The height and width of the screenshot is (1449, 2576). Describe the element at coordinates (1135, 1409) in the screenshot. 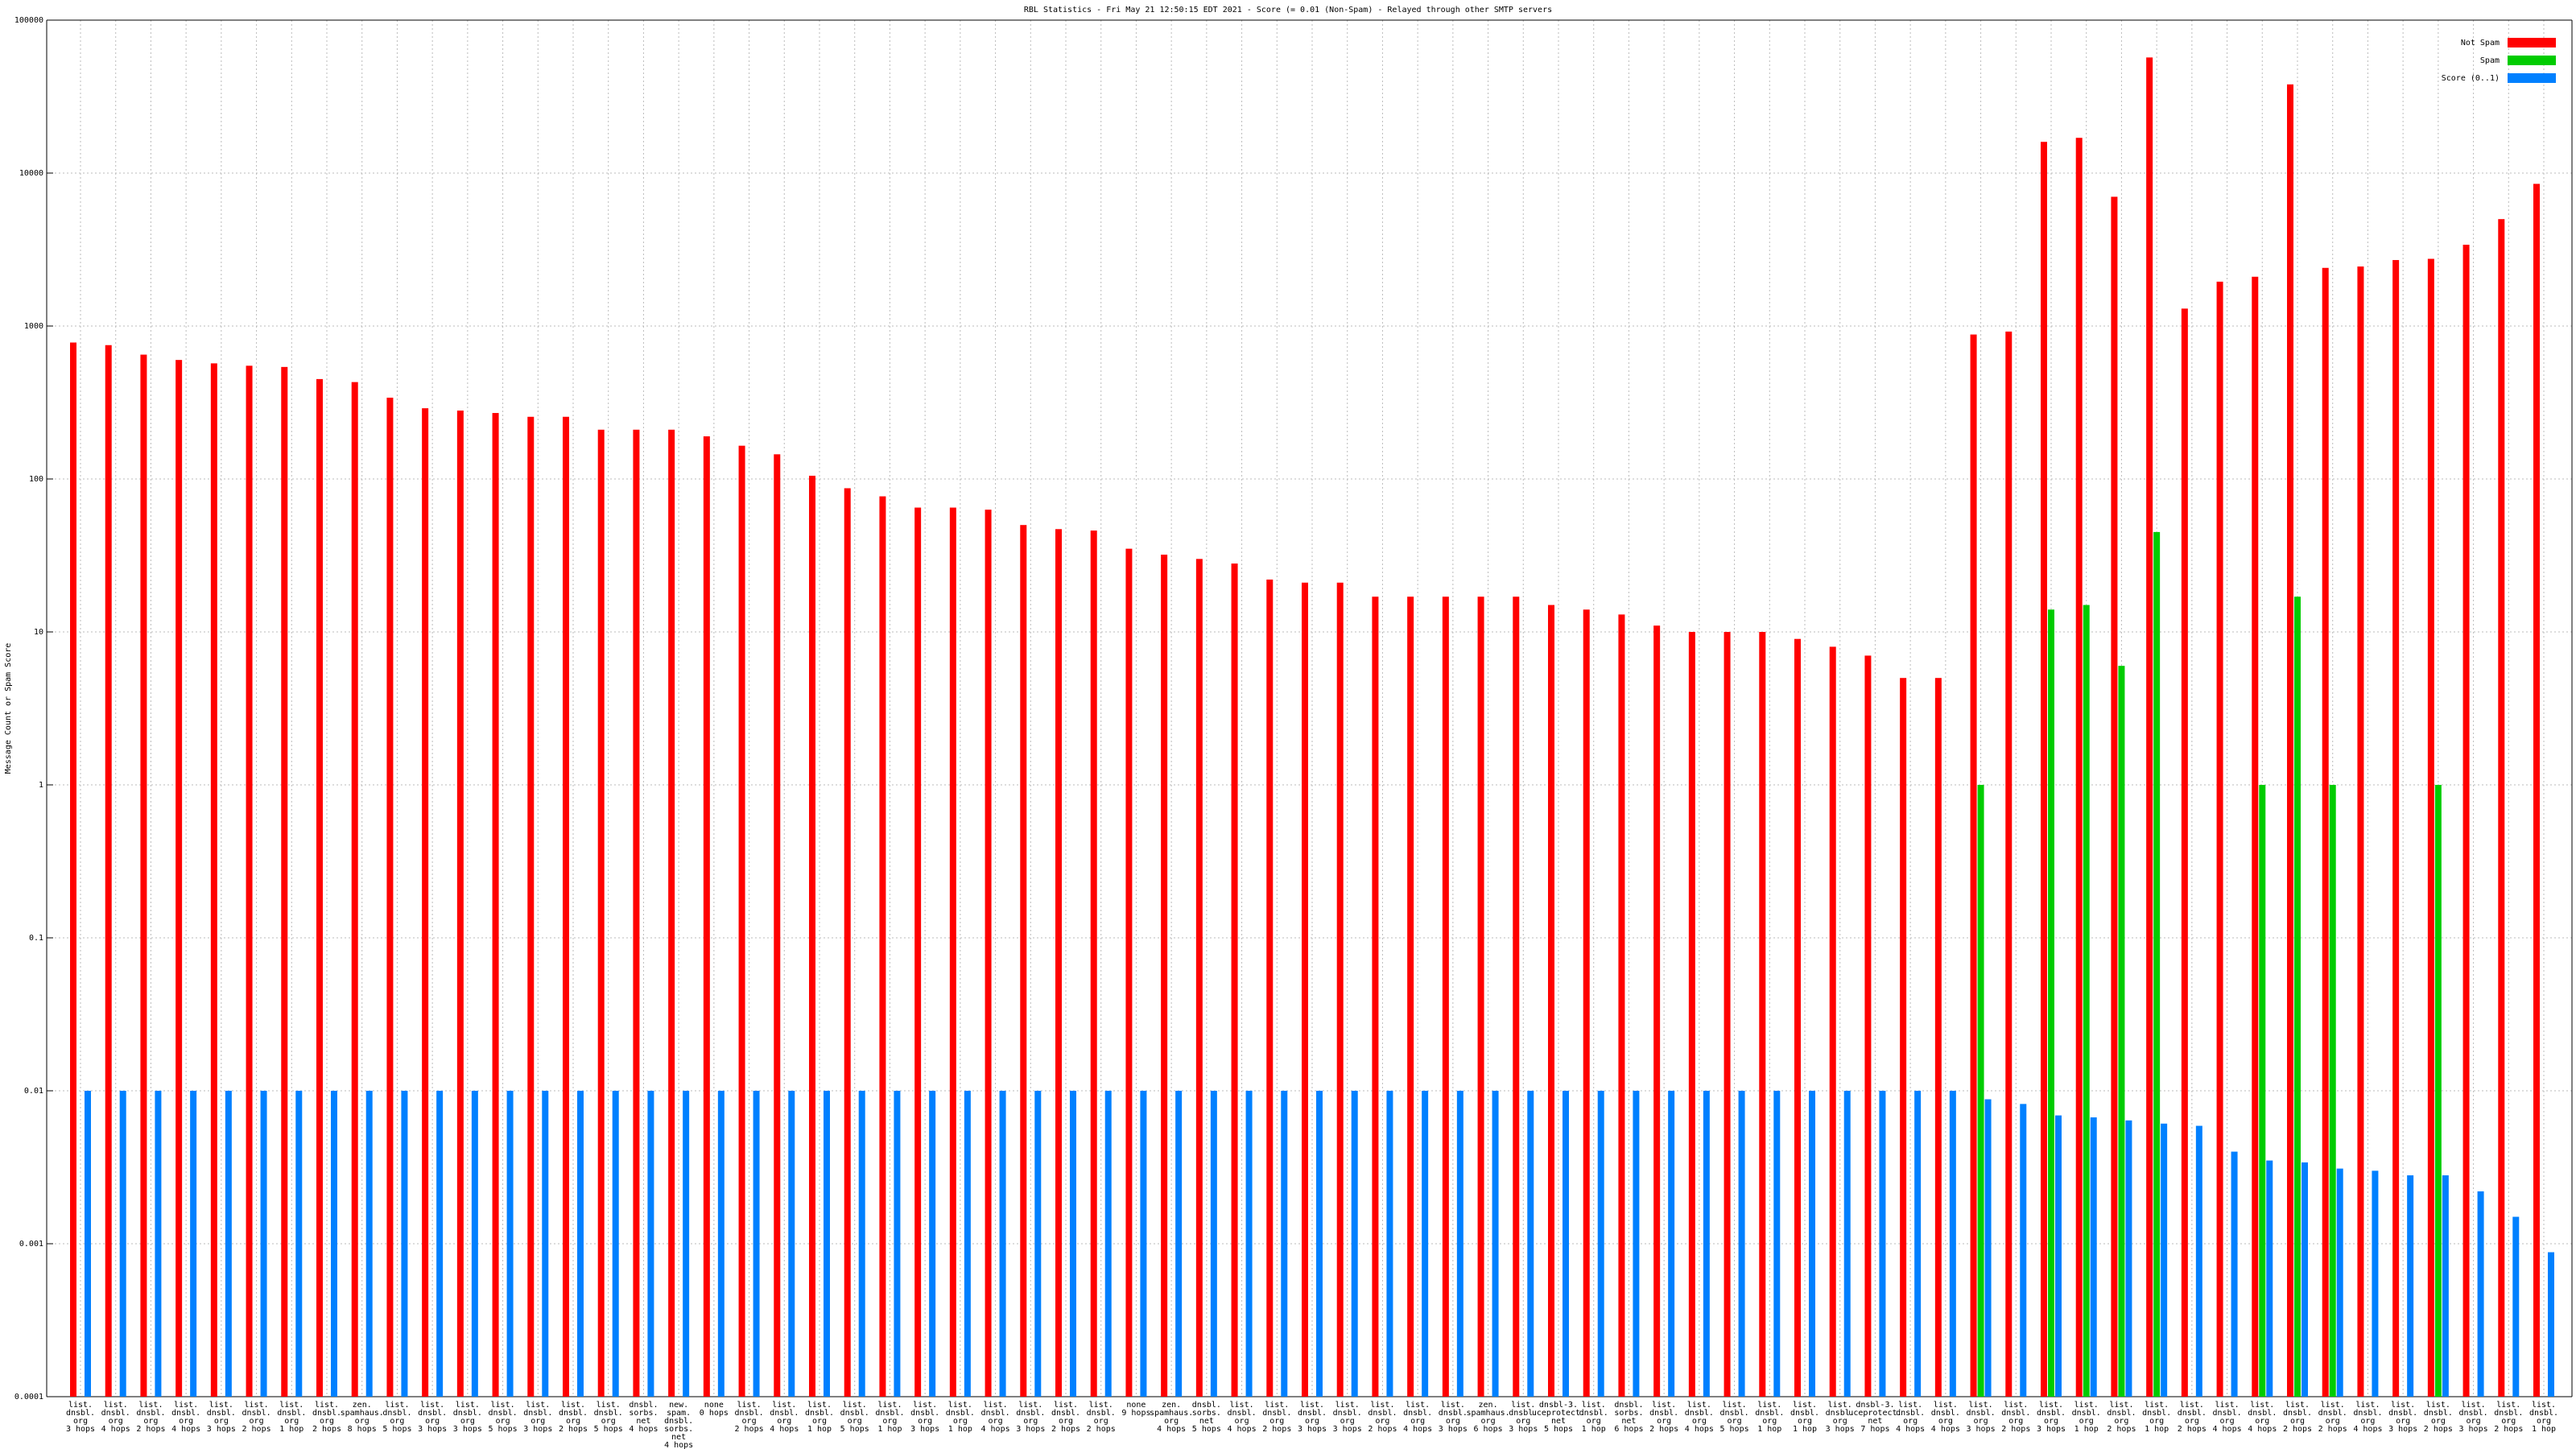

I see `x-tick-label: none 9 hops` at that location.